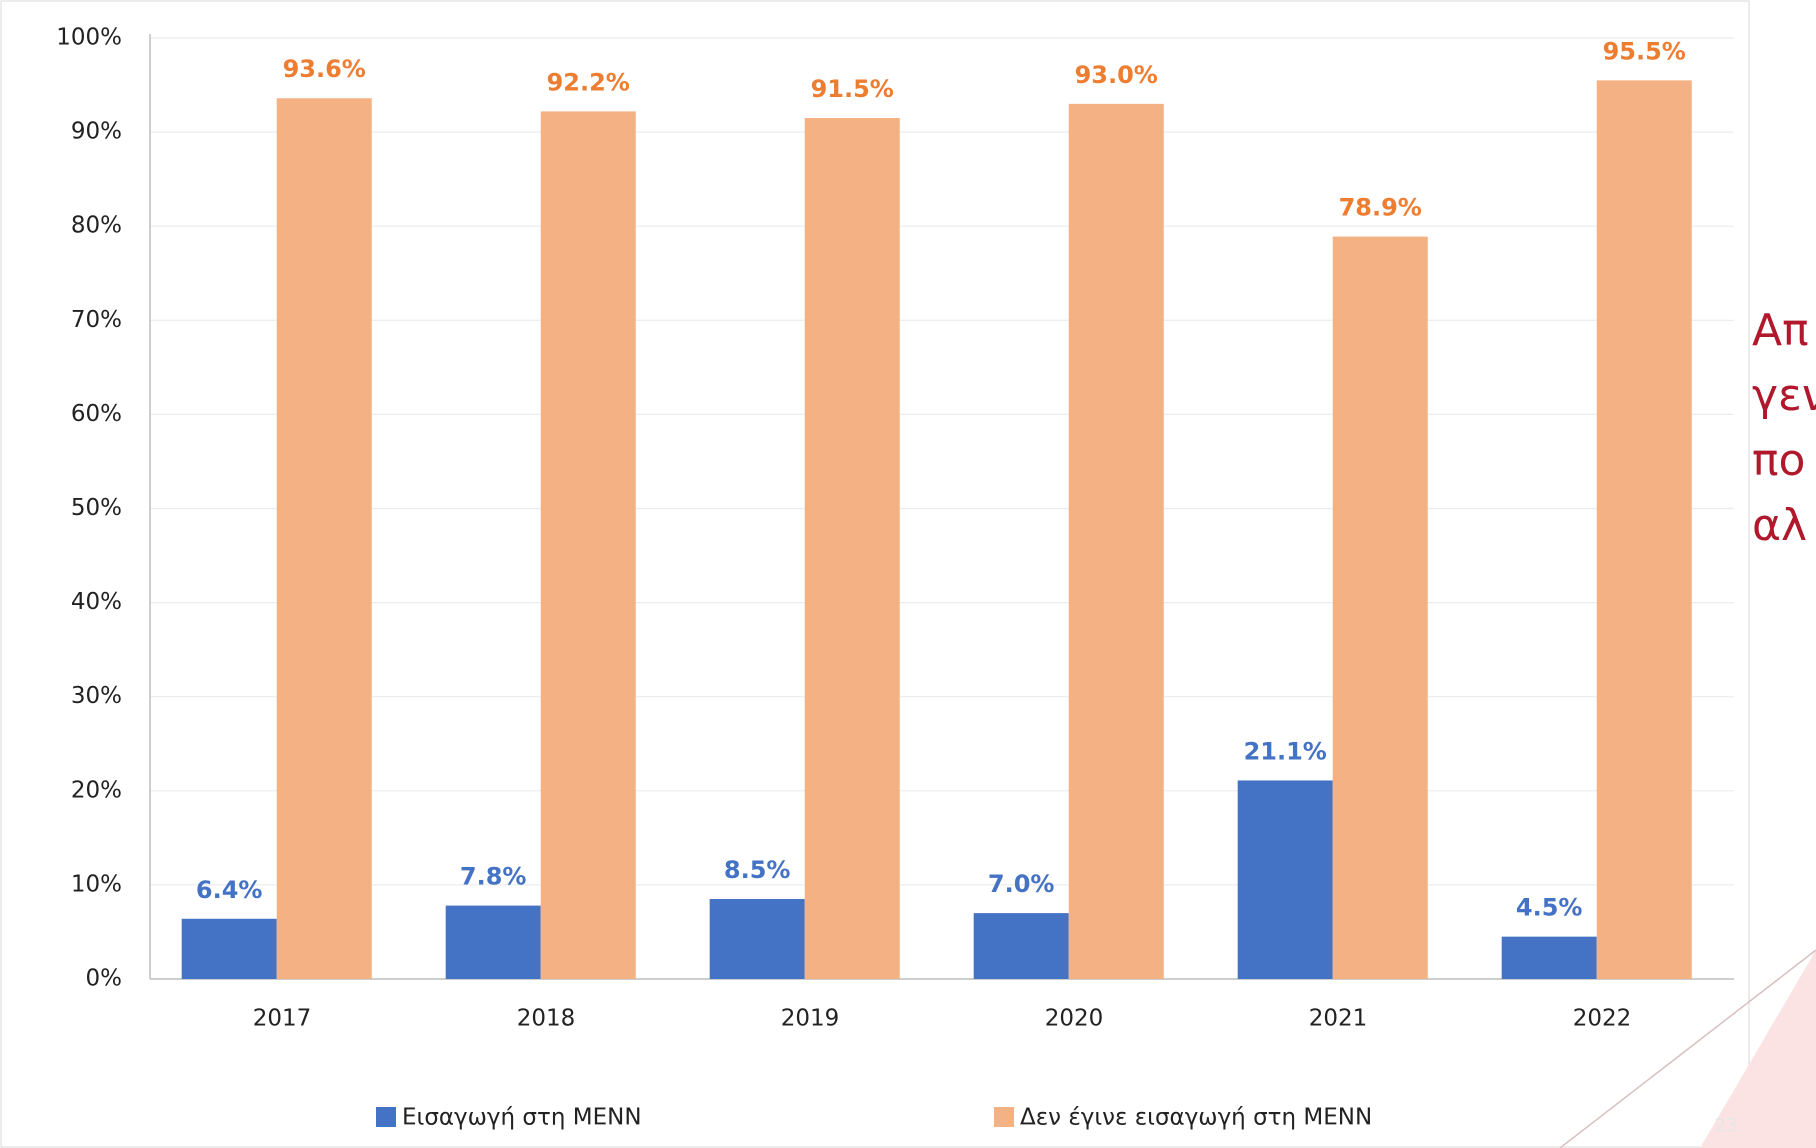 This screenshot has width=1816, height=1148. I want to click on y-tick-label: 40%, so click(96, 602).